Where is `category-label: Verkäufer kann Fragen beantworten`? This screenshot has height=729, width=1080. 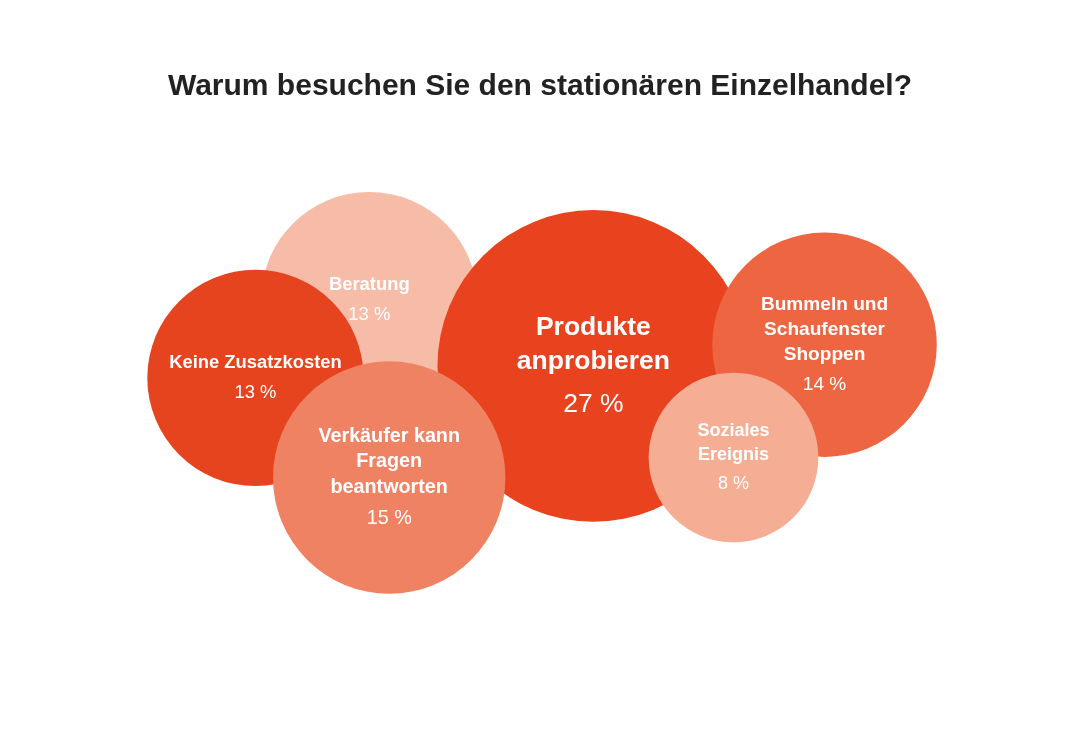 category-label: Verkäufer kann Fragen beantworten is located at coordinates (389, 460).